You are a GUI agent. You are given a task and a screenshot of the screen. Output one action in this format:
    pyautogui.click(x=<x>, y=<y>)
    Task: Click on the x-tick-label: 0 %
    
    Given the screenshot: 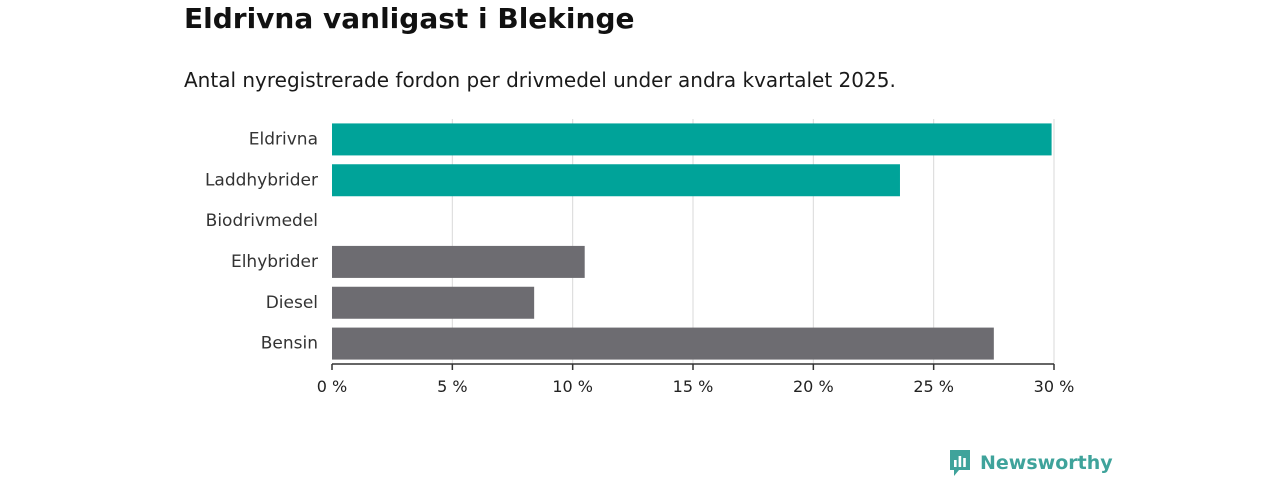 What is the action you would take?
    pyautogui.click(x=332, y=386)
    